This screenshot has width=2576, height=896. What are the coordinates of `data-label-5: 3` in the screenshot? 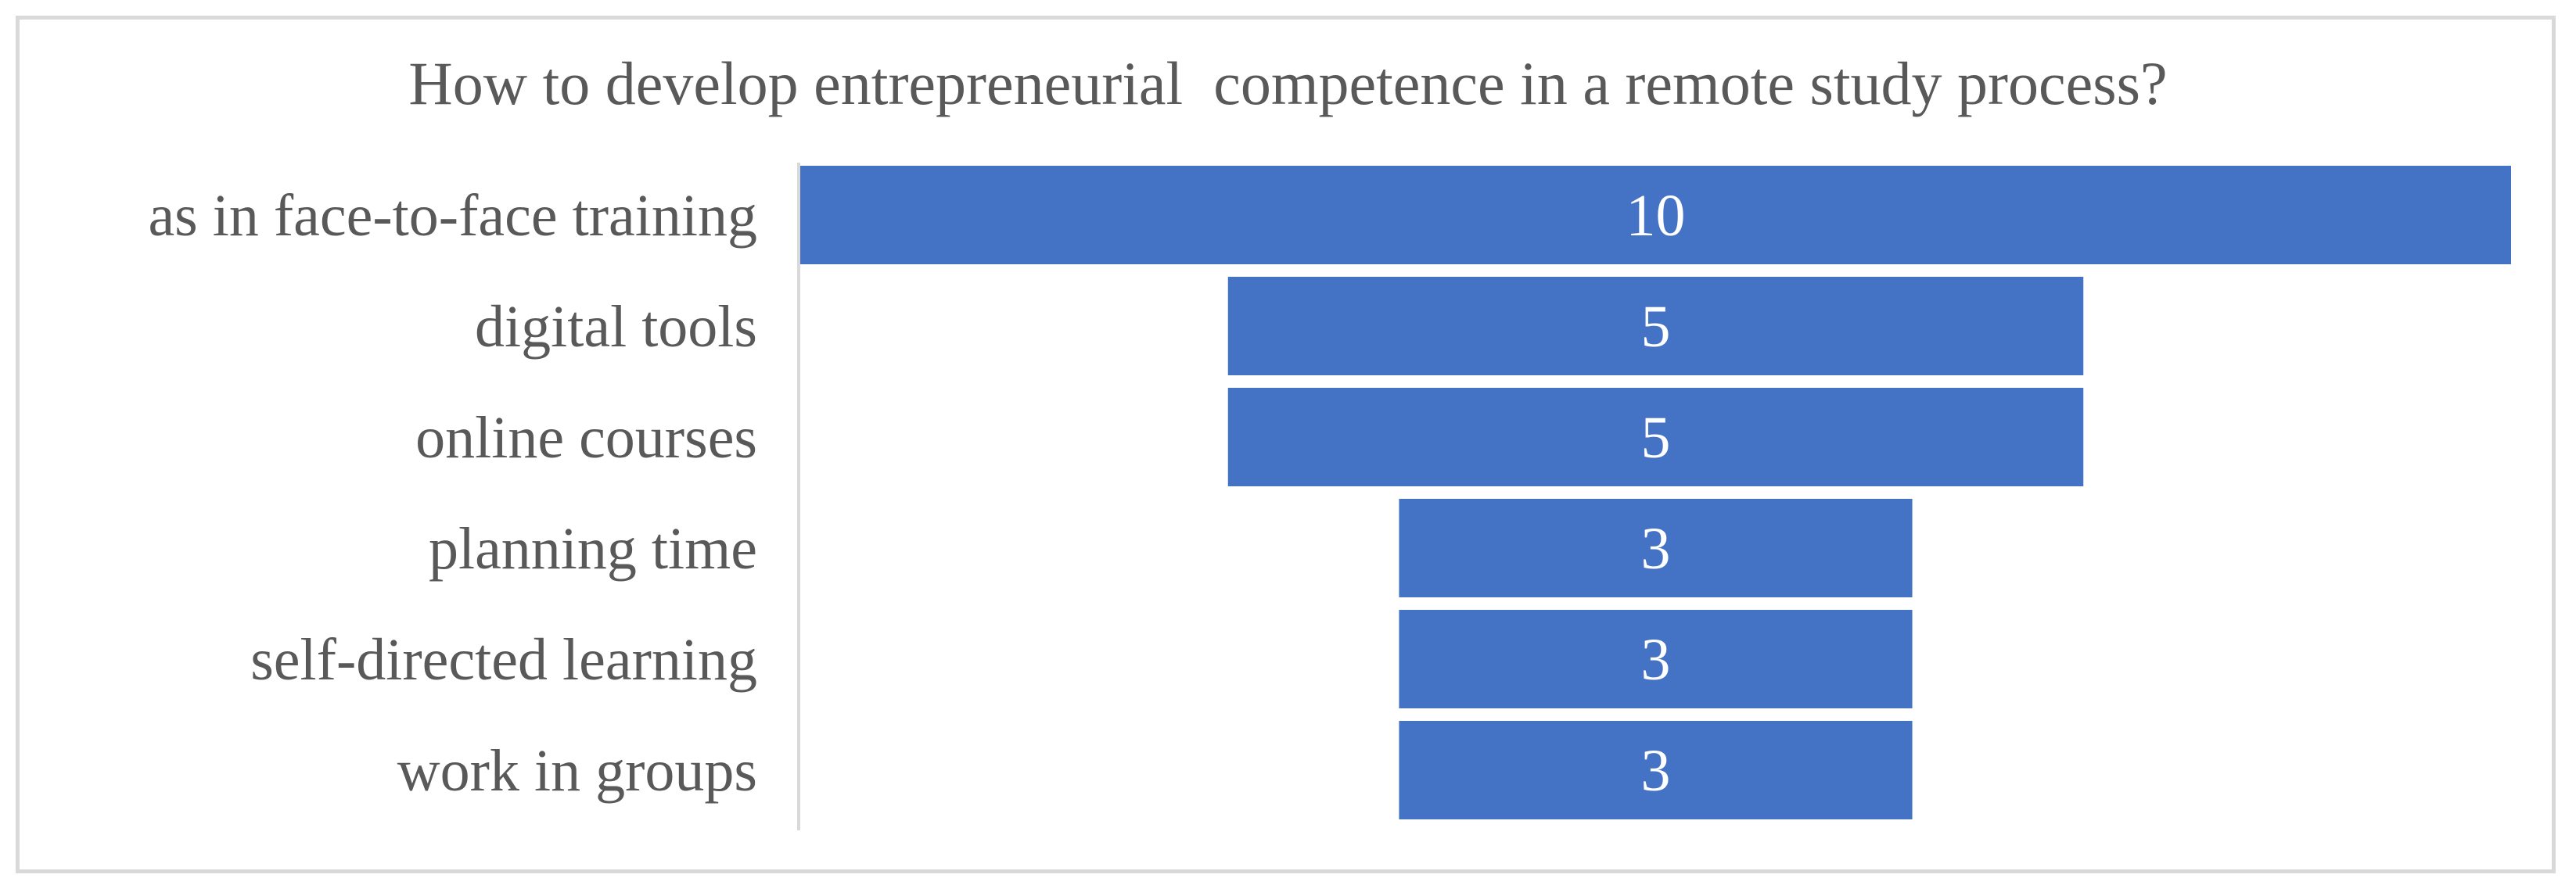 It's located at (1656, 771).